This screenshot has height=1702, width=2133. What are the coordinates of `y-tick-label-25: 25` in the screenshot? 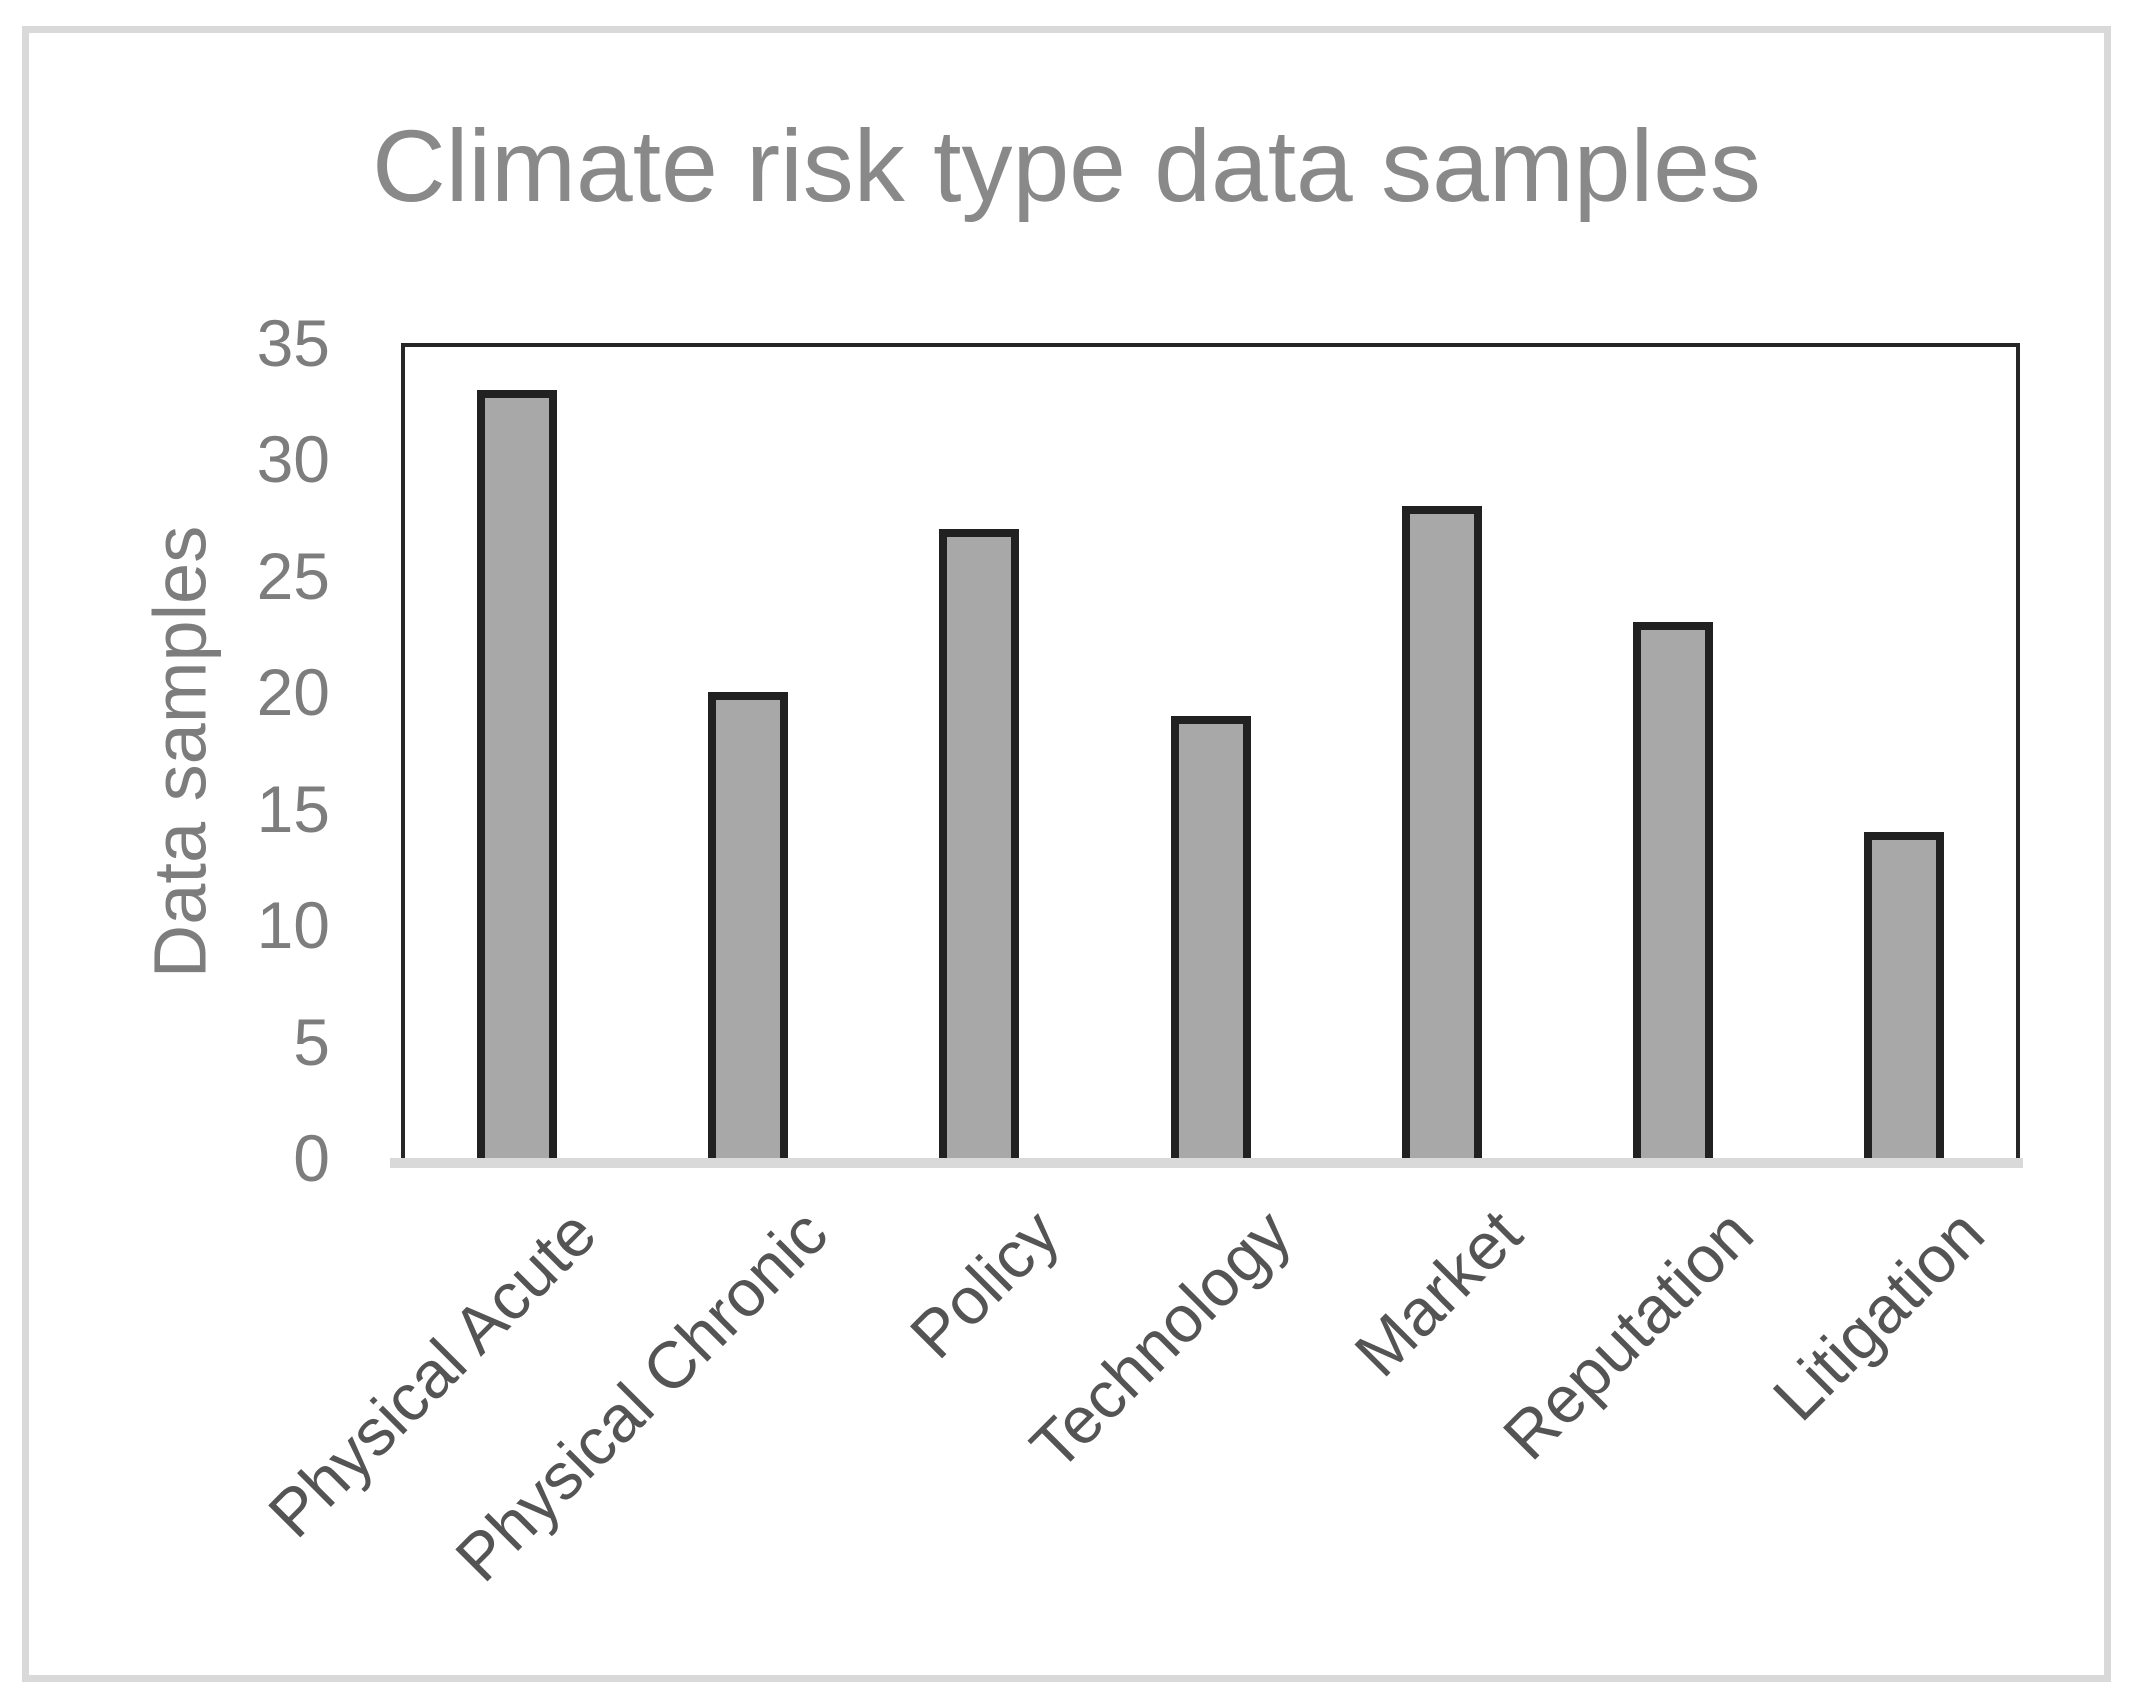 It's located at (293, 575).